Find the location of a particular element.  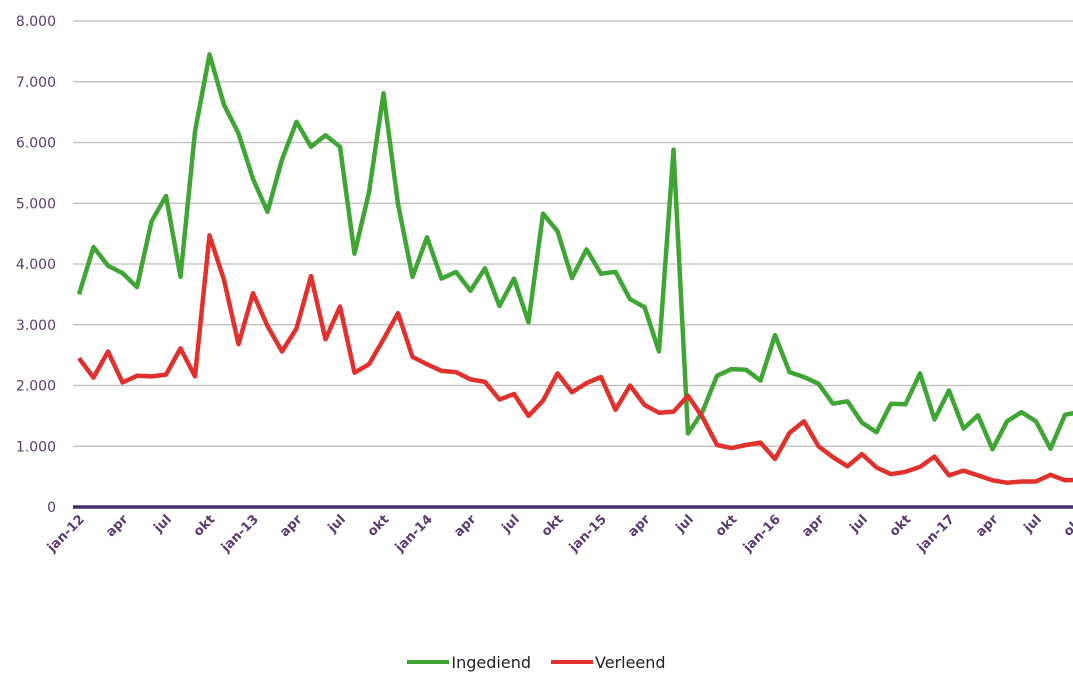

x-tick-label: jan-13 is located at coordinates (240, 534).